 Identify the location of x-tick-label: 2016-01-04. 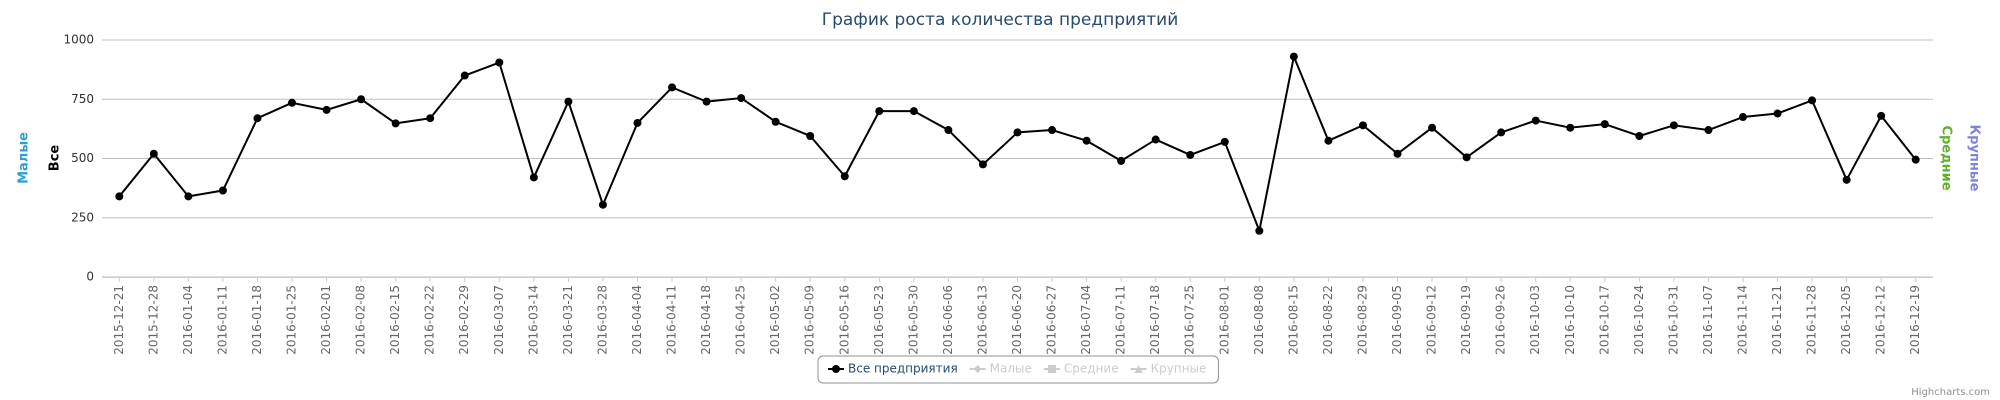
(188, 320).